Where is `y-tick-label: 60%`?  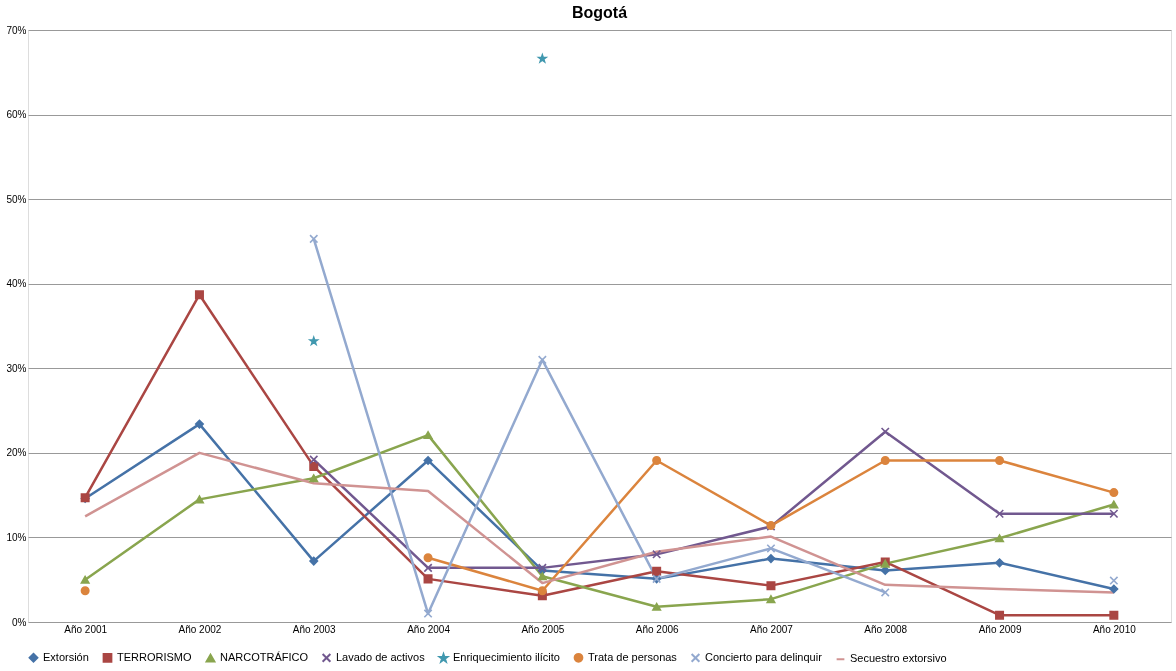 y-tick-label: 60% is located at coordinates (16, 115).